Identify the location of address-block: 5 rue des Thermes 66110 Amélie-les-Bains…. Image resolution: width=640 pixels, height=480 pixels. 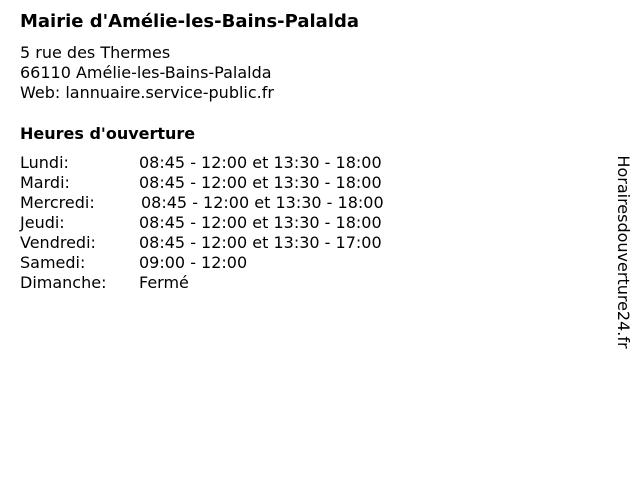
(147, 73).